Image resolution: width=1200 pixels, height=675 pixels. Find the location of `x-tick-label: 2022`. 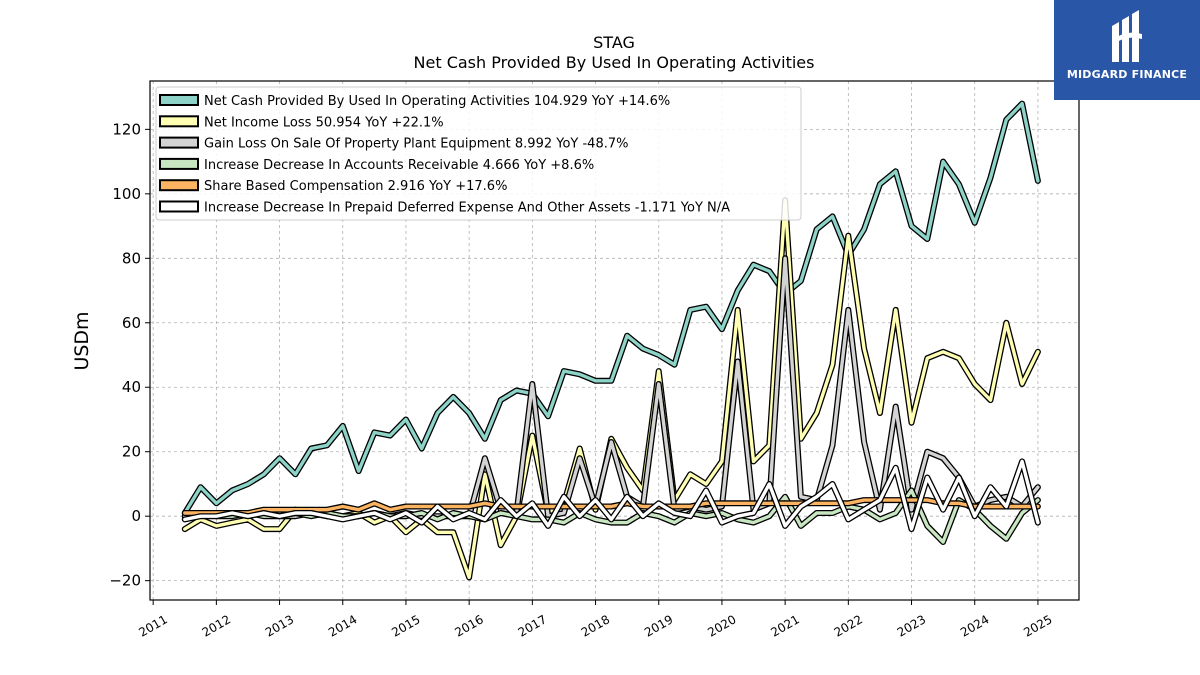

x-tick-label: 2022 is located at coordinates (848, 625).